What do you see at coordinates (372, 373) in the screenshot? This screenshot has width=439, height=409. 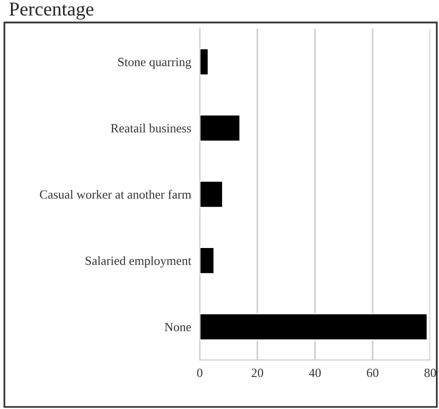 I see `x-tick-label: 60` at bounding box center [372, 373].